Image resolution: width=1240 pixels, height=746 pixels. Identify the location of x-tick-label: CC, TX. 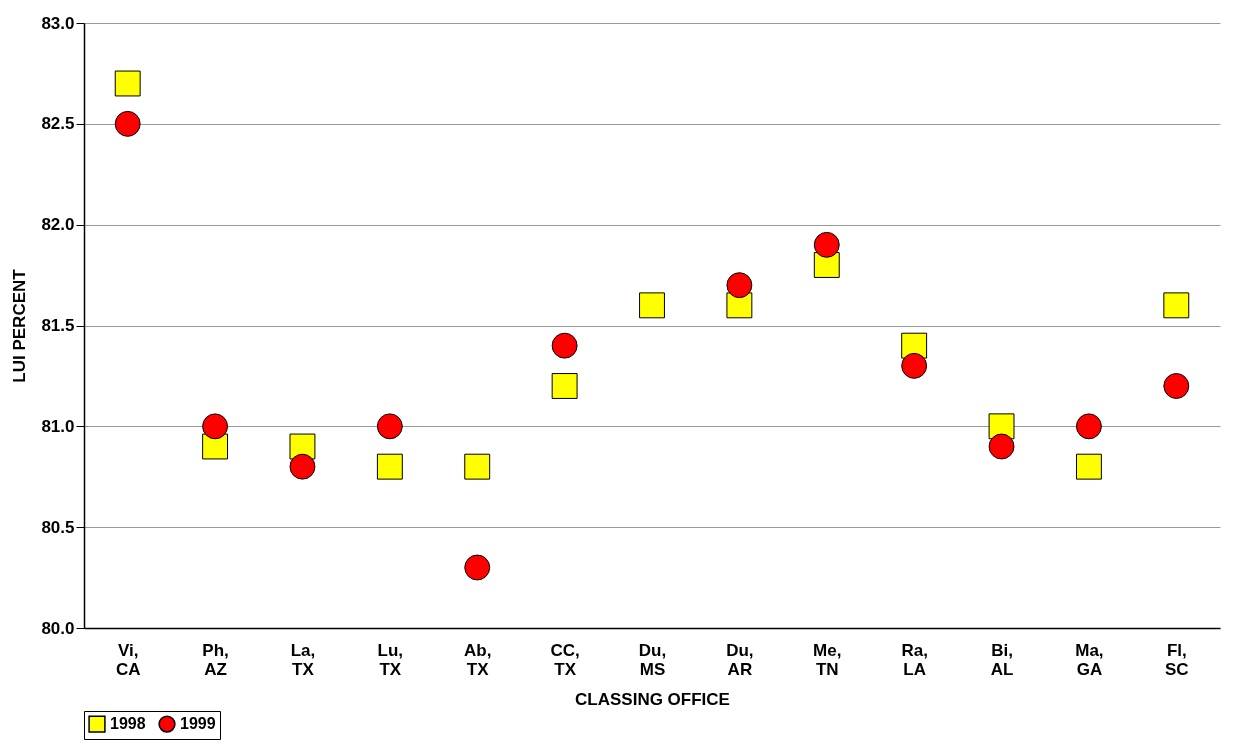
(565, 659).